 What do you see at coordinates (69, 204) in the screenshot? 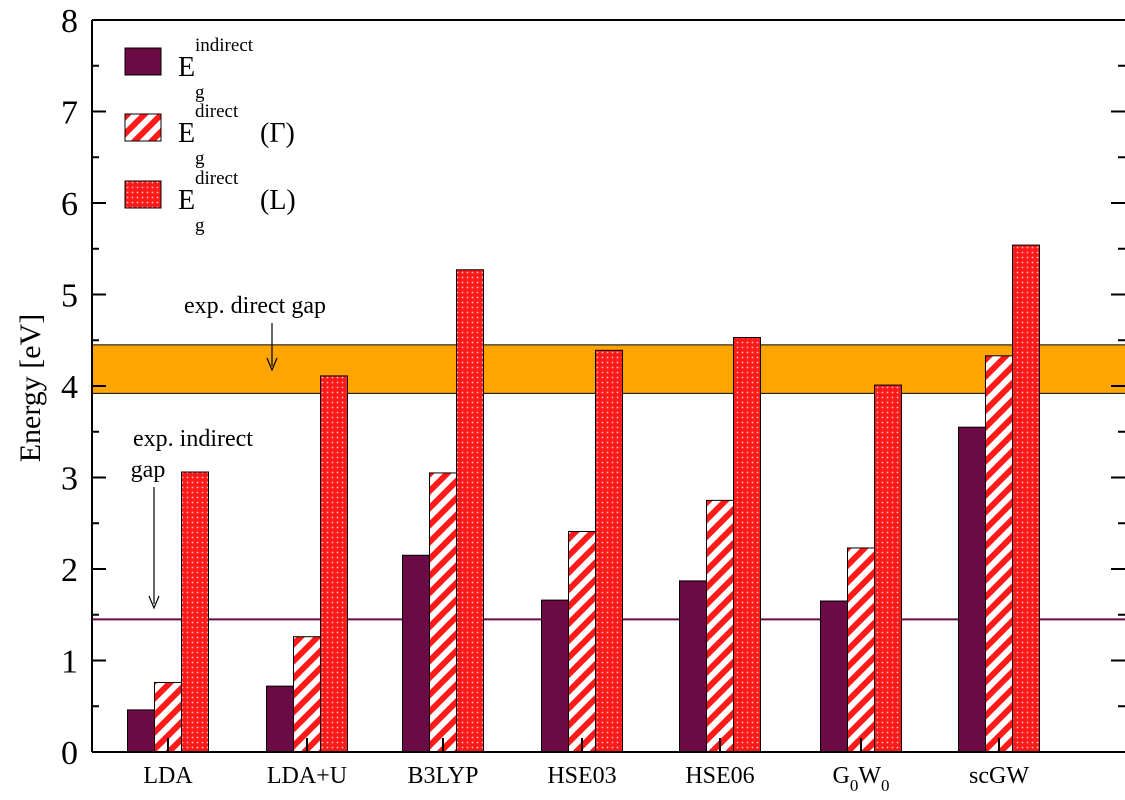
I see `y-tick-label-6: 6` at bounding box center [69, 204].